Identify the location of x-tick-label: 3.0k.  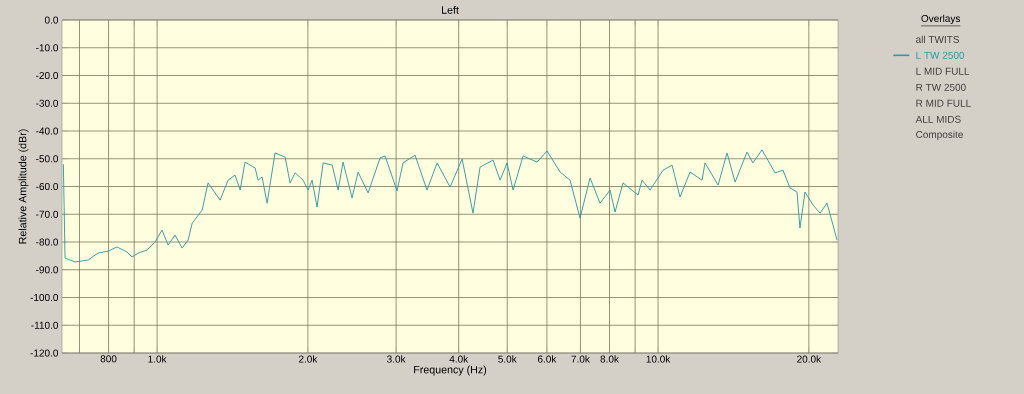
(396, 359).